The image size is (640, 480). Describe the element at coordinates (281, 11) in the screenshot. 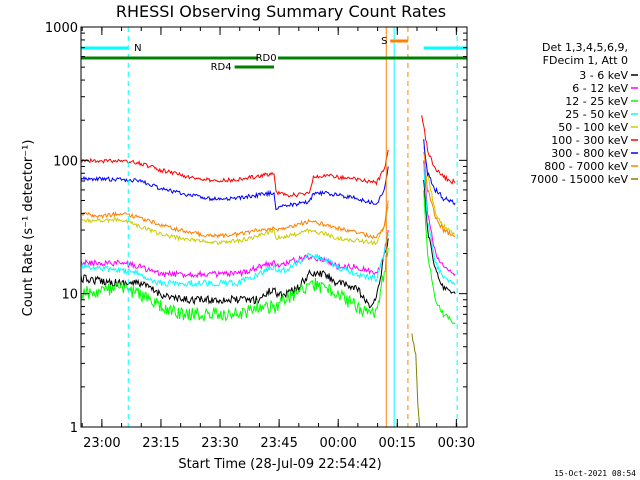

I see `chart-title: RHESSI Observing Summary Count Rates` at that location.